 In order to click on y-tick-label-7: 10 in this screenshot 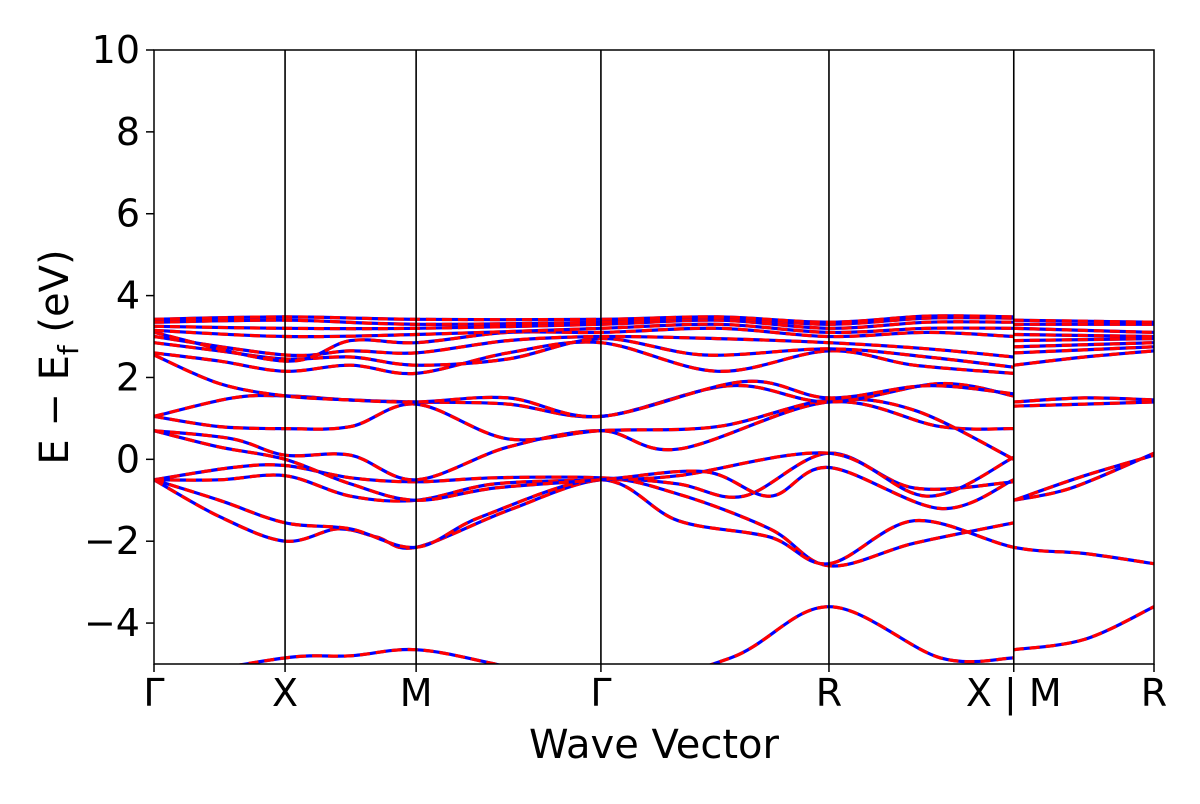, I will do `click(116, 50)`.